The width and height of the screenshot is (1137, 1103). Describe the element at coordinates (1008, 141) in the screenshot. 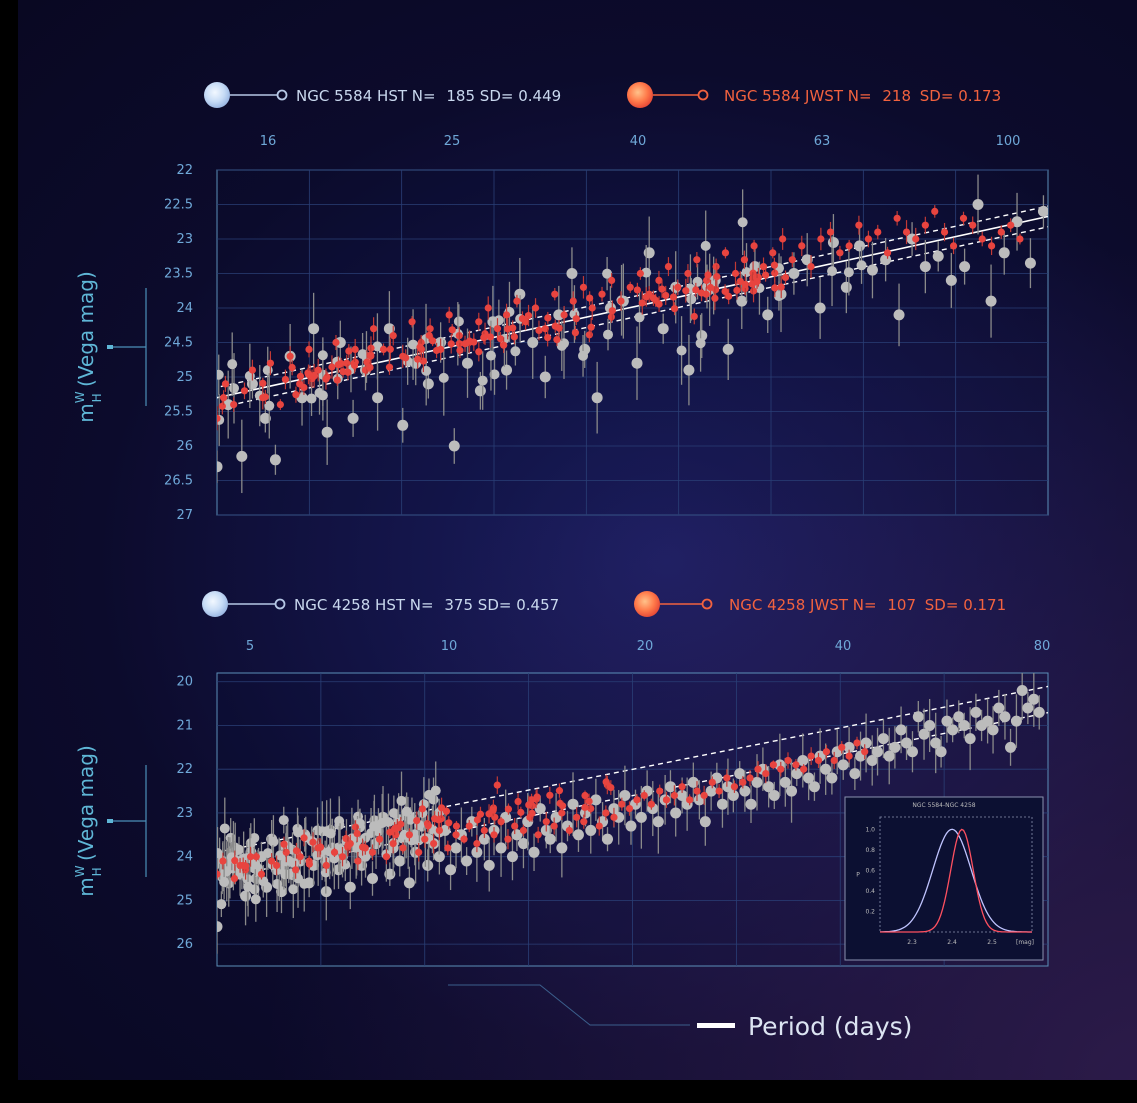

I see `x-tick-label: 100` at that location.